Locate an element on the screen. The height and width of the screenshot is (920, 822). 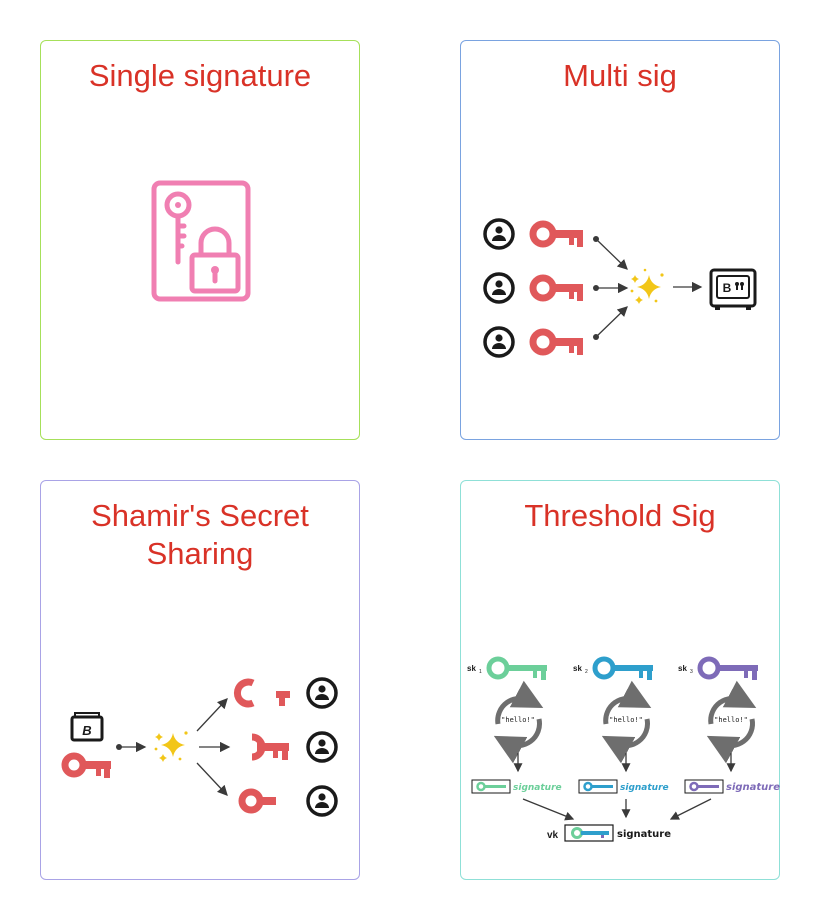
threshold-diagram: sk 1 "hello!" signature sk 2 is located at coordinates (623, 749).